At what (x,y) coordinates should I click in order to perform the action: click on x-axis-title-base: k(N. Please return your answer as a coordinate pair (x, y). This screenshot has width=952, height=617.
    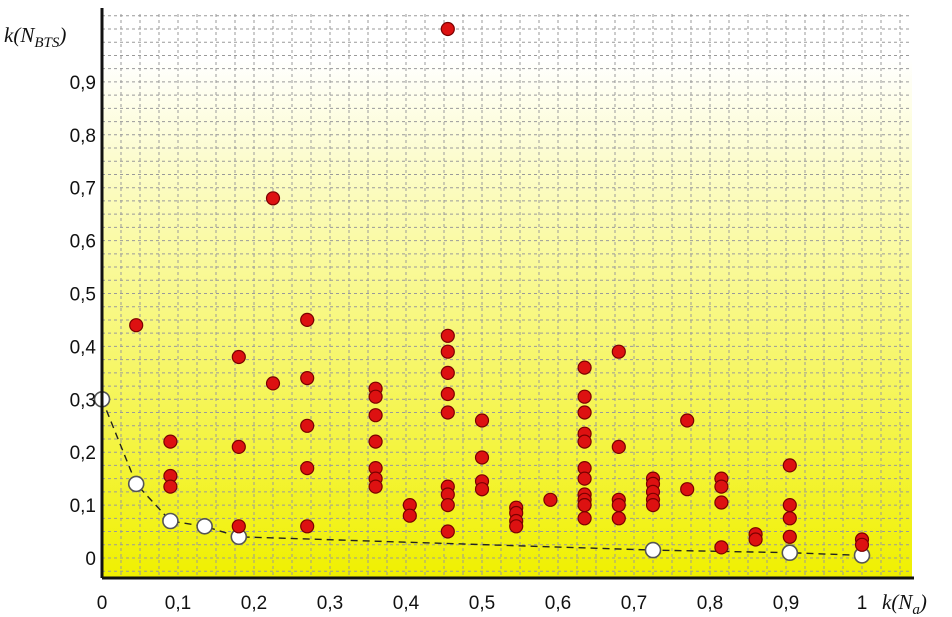
    Looking at the image, I should click on (897, 602).